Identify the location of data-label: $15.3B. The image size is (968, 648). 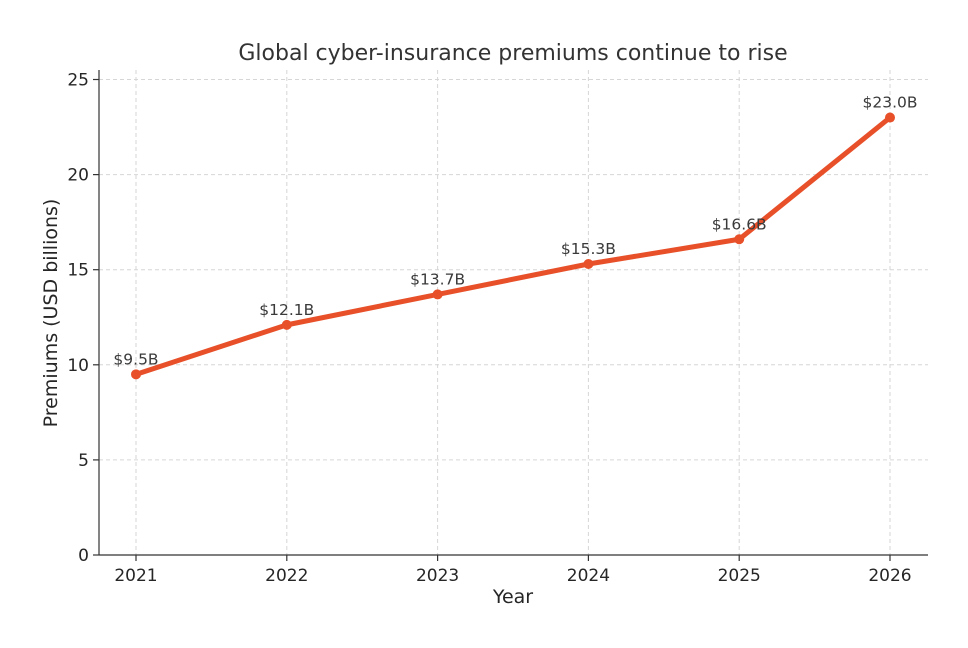
(588, 249).